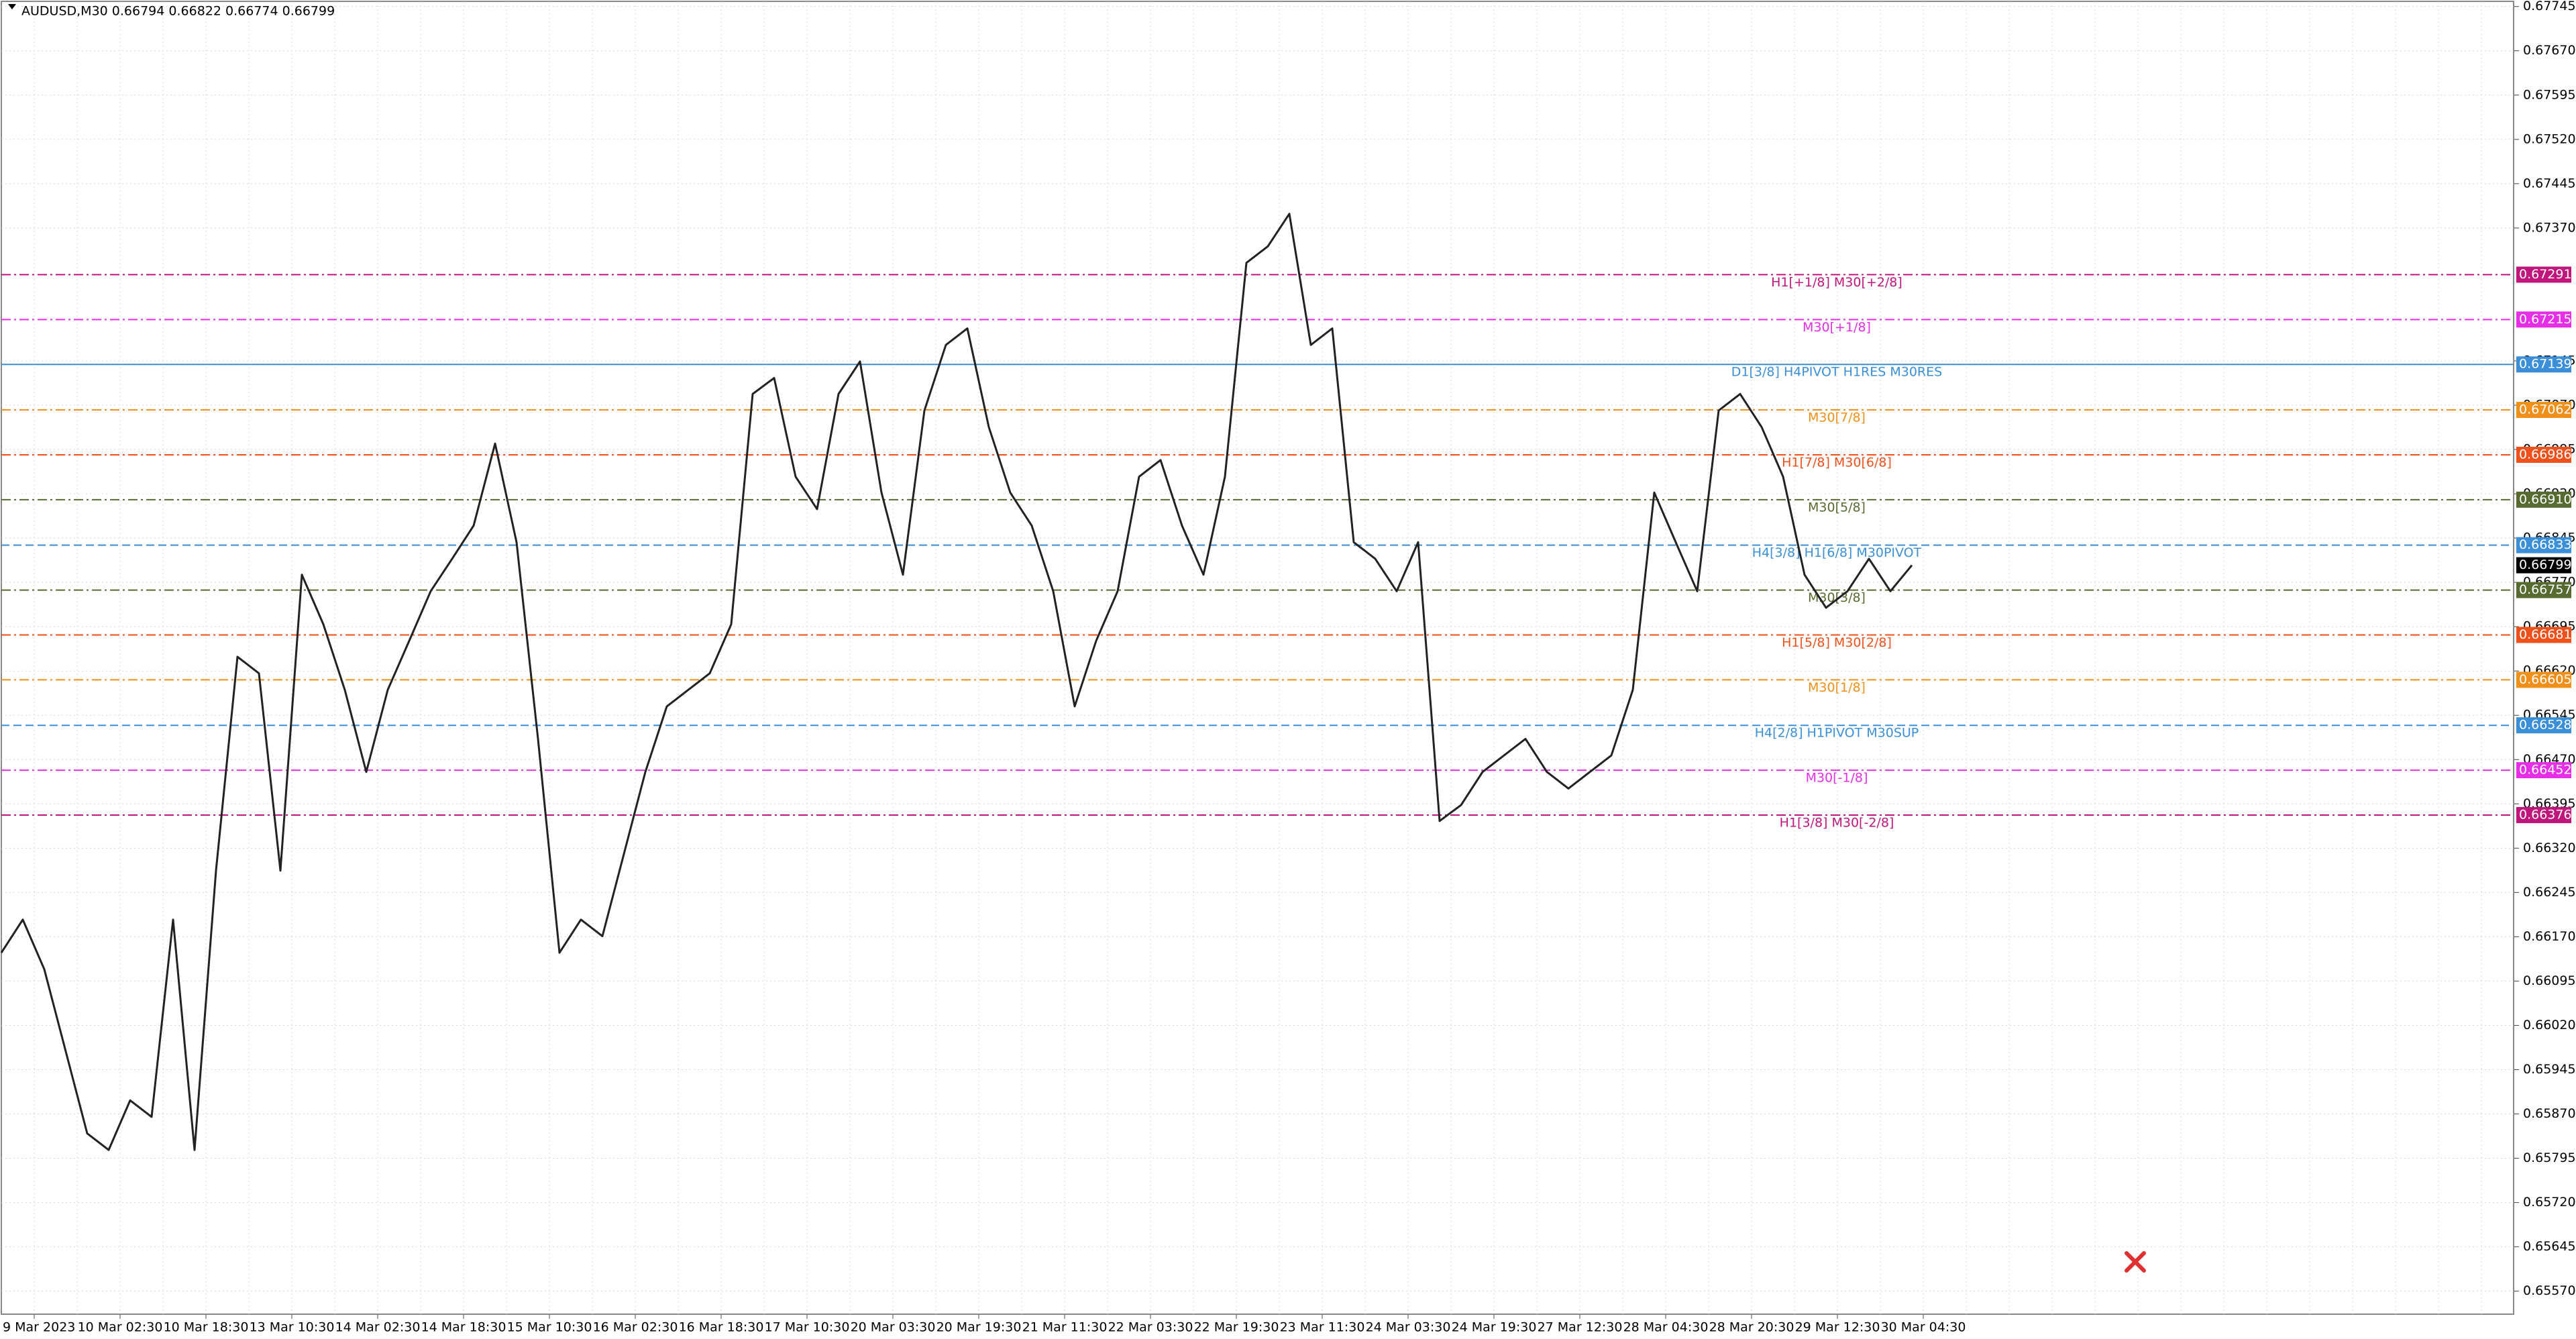  What do you see at coordinates (979, 1327) in the screenshot?
I see `x-tick-label: 20 Mar 19:30` at bounding box center [979, 1327].